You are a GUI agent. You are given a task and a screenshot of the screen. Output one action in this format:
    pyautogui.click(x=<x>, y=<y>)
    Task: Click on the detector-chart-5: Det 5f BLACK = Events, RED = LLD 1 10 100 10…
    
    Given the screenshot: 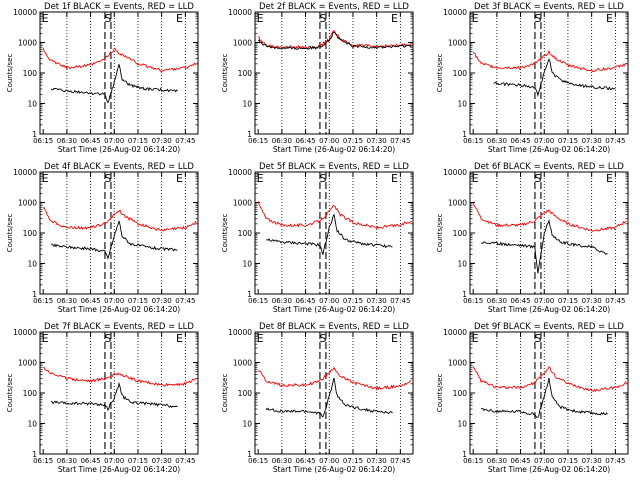 What is the action you would take?
    pyautogui.click(x=317, y=238)
    